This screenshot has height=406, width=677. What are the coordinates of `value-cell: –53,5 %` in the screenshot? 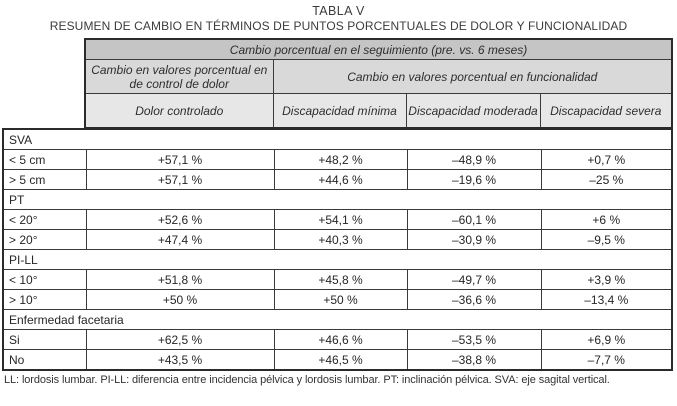 It's located at (474, 339).